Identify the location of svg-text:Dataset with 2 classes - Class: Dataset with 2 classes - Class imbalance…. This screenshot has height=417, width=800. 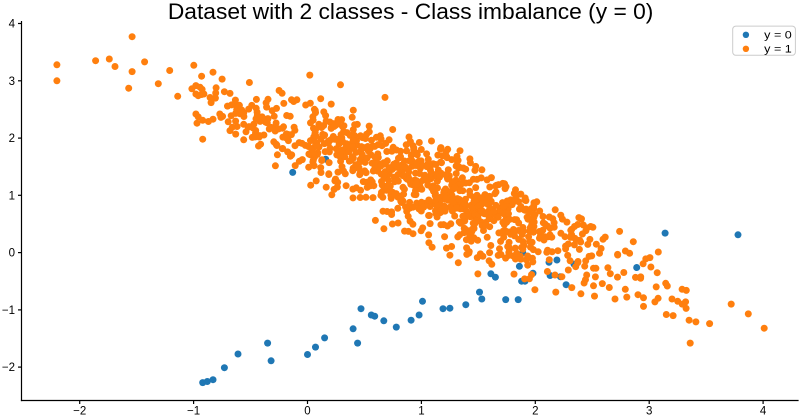
(411, 12).